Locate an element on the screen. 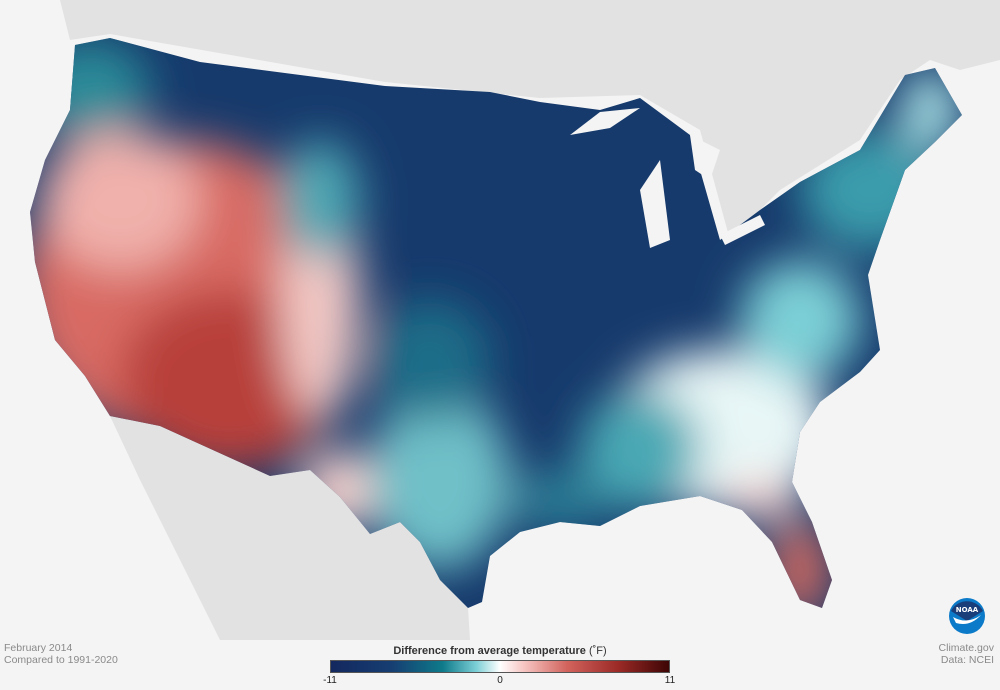 The height and width of the screenshot is (690, 1000). legend-title: Difference from average temperature (˚F) is located at coordinates (500, 651).